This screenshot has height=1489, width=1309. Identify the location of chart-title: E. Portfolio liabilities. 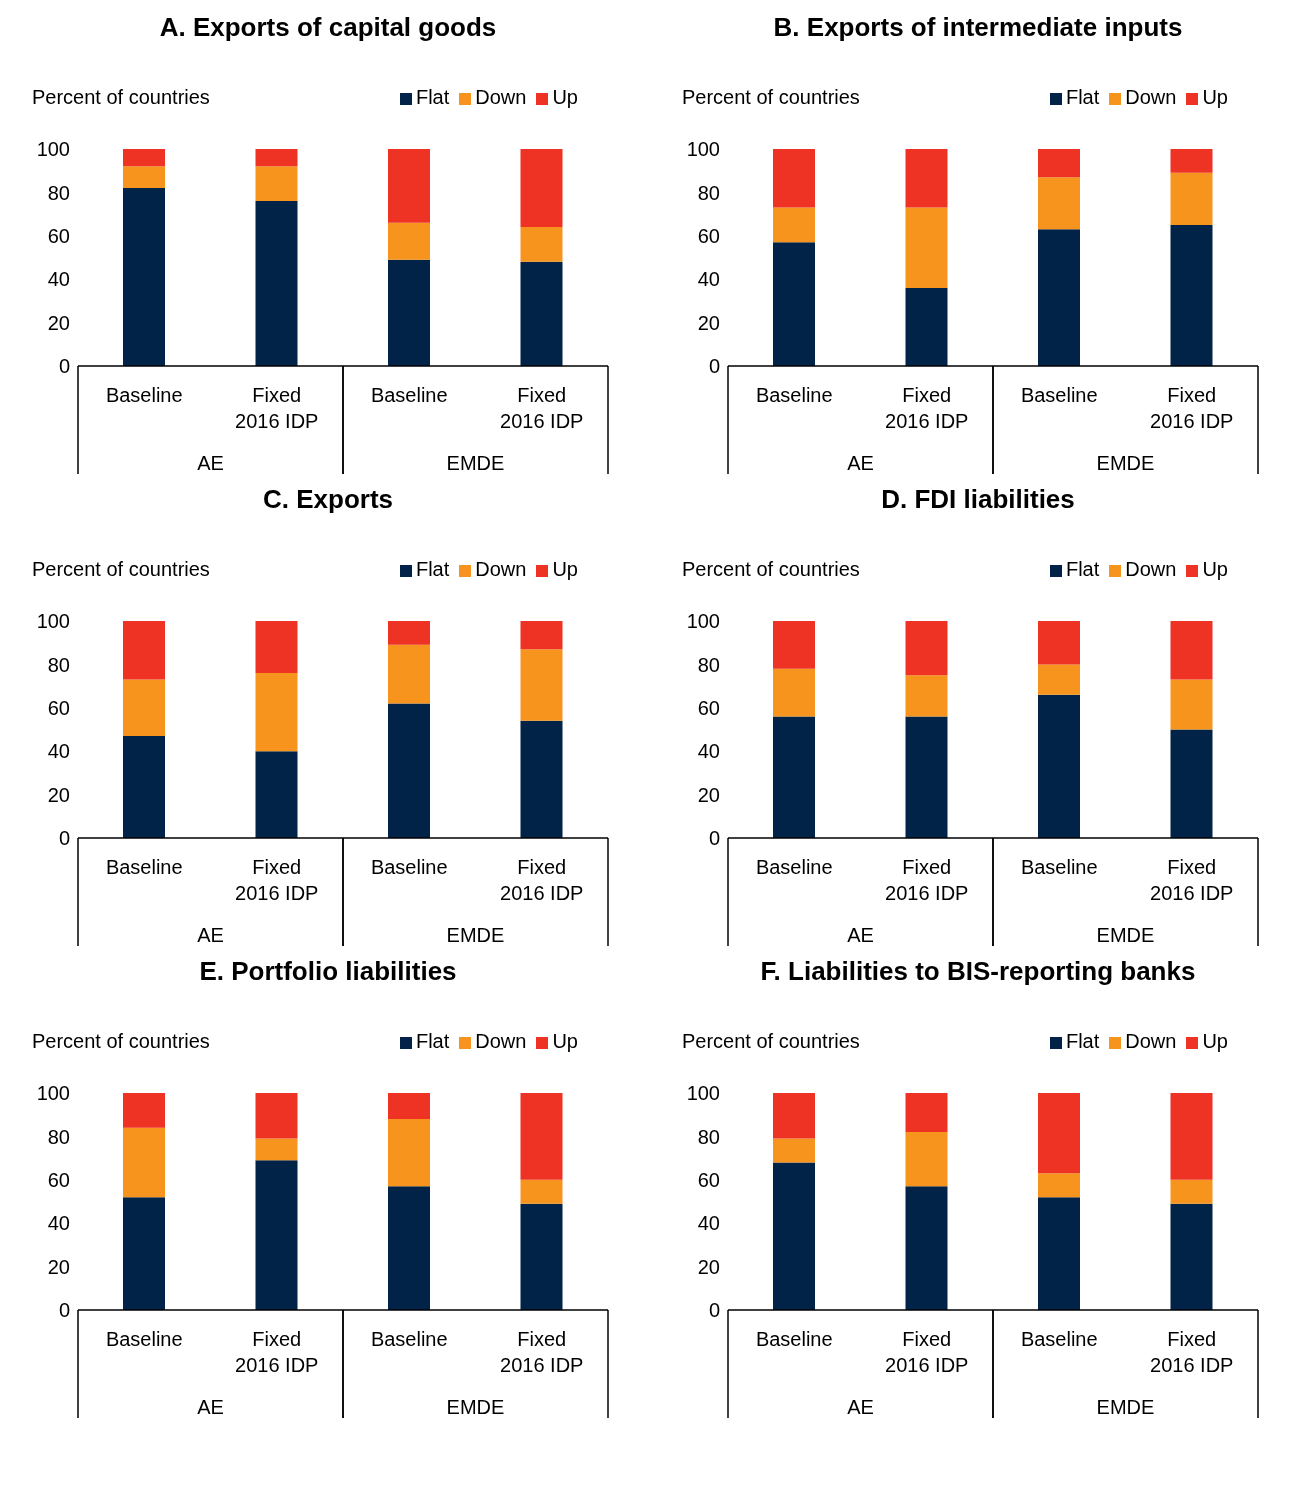
(328, 971).